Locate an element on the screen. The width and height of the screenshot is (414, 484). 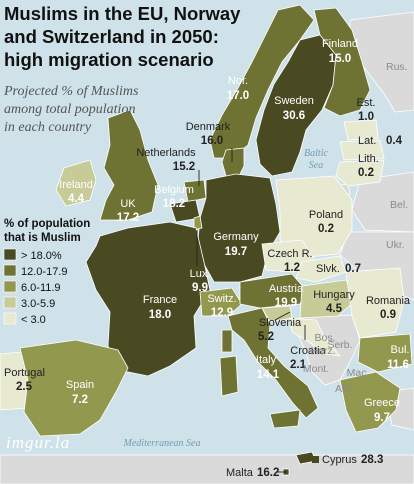
subtitle-line-1: Projected % of Muslims is located at coordinates (71, 91).